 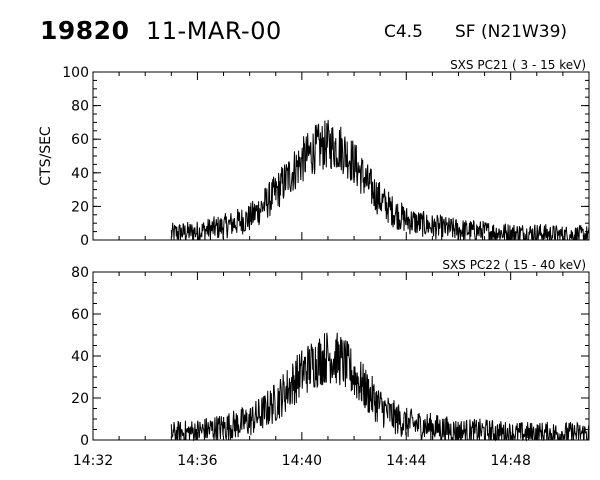 I want to click on x-tick-label: 14:44, so click(x=406, y=461).